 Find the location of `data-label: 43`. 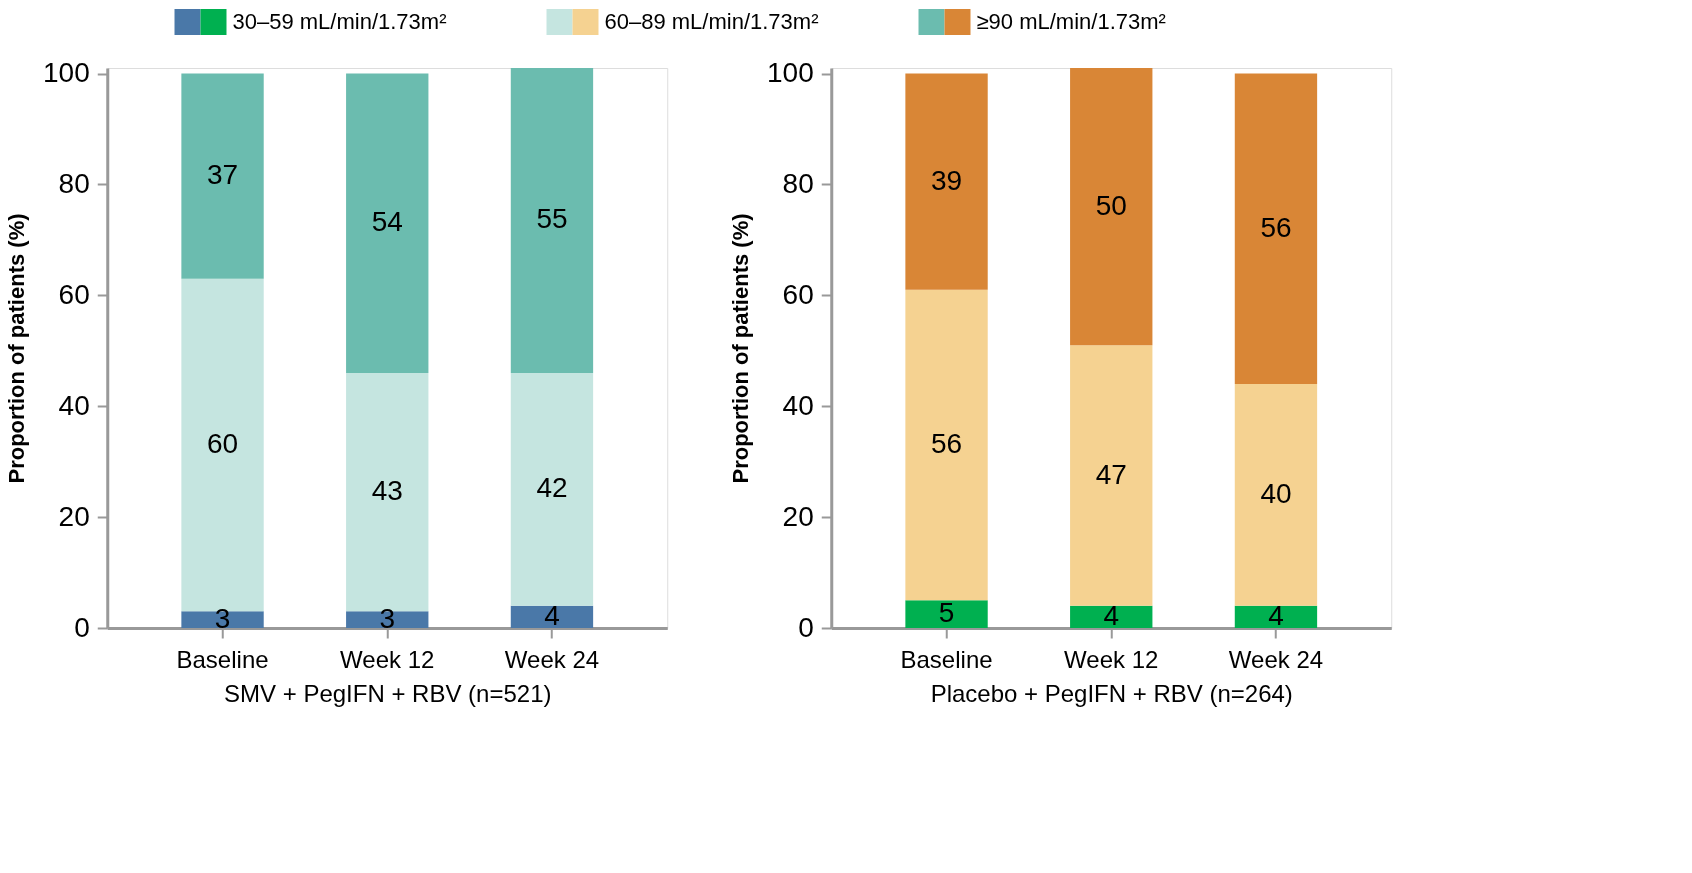

data-label: 43 is located at coordinates (387, 491).